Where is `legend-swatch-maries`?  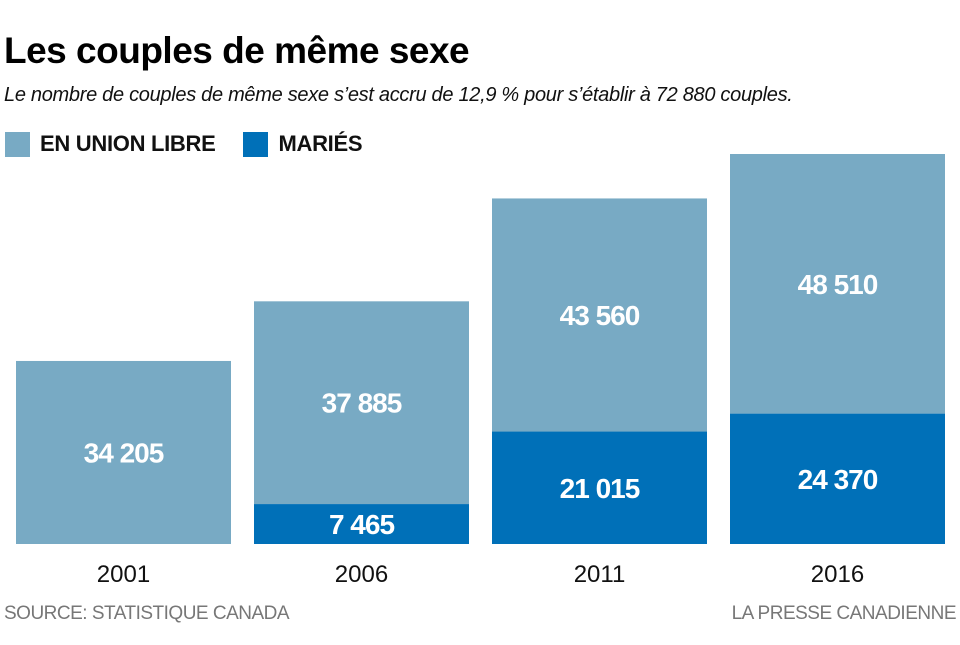
legend-swatch-maries is located at coordinates (256, 144).